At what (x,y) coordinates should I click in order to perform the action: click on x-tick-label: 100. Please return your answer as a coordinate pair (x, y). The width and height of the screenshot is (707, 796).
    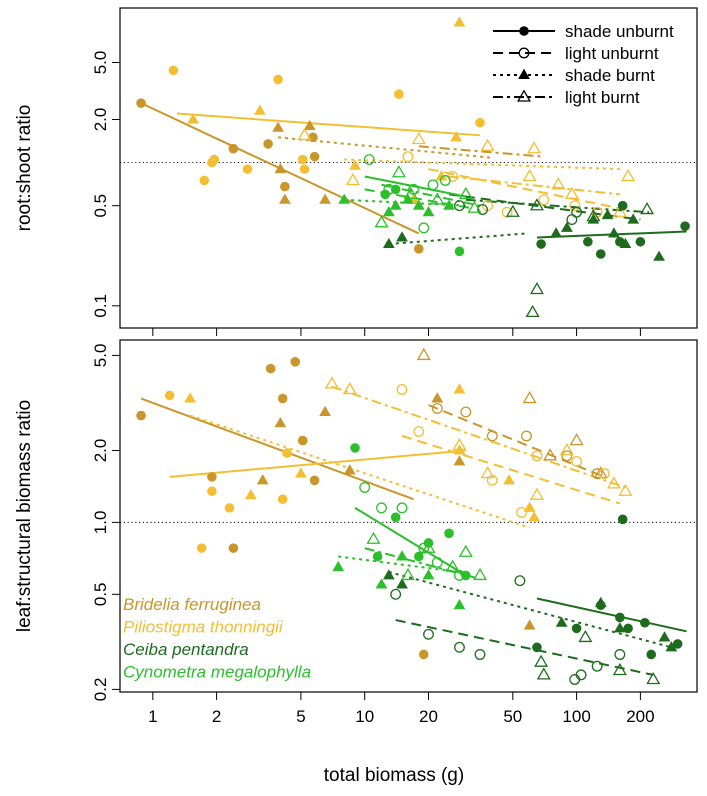
    Looking at the image, I should click on (576, 716).